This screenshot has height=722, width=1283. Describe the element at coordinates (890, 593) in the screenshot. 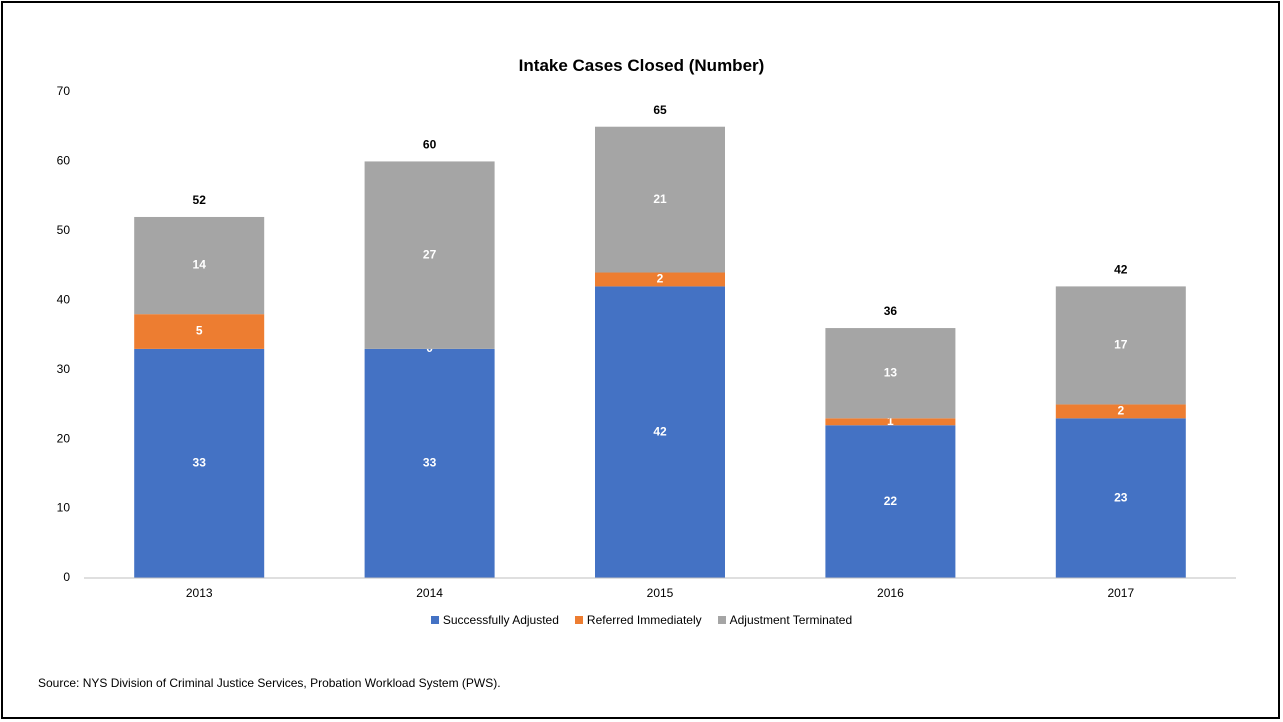

I see `x-tick-label: 2016` at that location.